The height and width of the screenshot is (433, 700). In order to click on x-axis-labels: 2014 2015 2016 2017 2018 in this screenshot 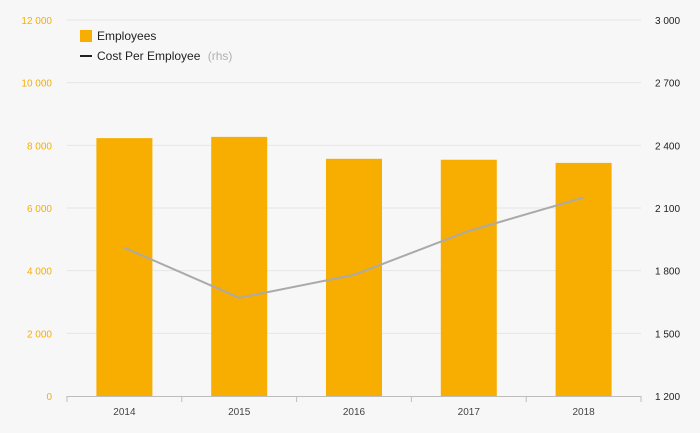, I will do `click(354, 412)`.